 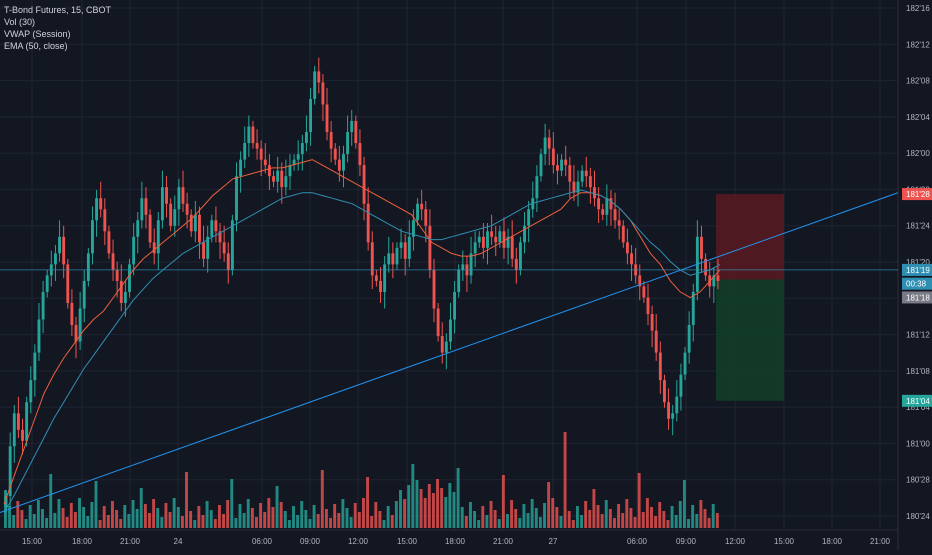 What do you see at coordinates (918, 81) in the screenshot?
I see `y-tick-label: 182'08` at bounding box center [918, 81].